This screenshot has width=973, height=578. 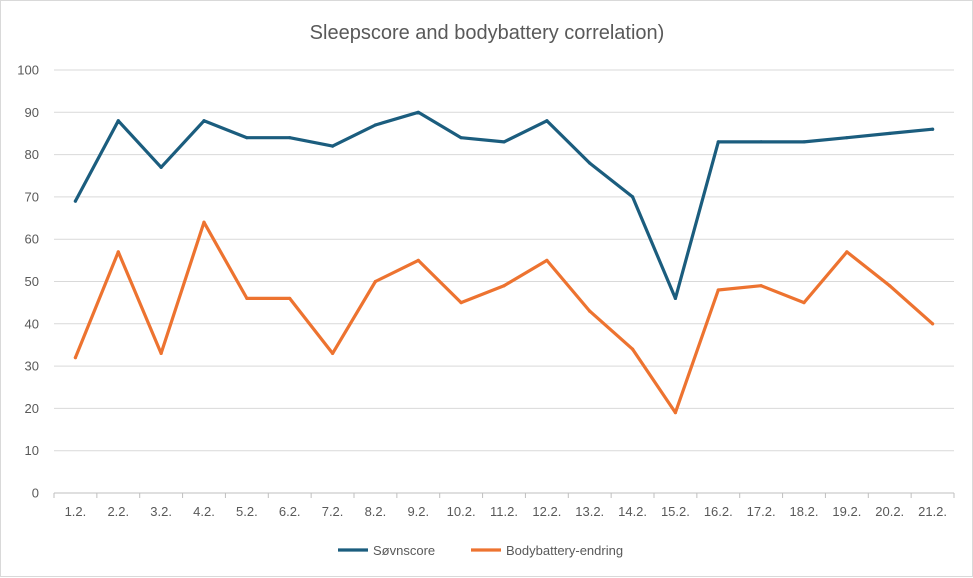 What do you see at coordinates (418, 511) in the screenshot?
I see `x-tick-label: 9.2.` at bounding box center [418, 511].